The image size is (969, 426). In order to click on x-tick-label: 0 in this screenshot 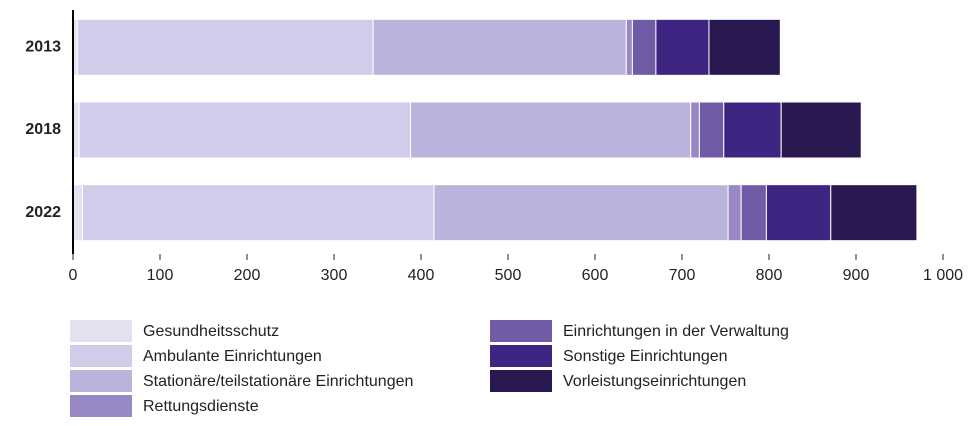, I will do `click(73, 275)`.